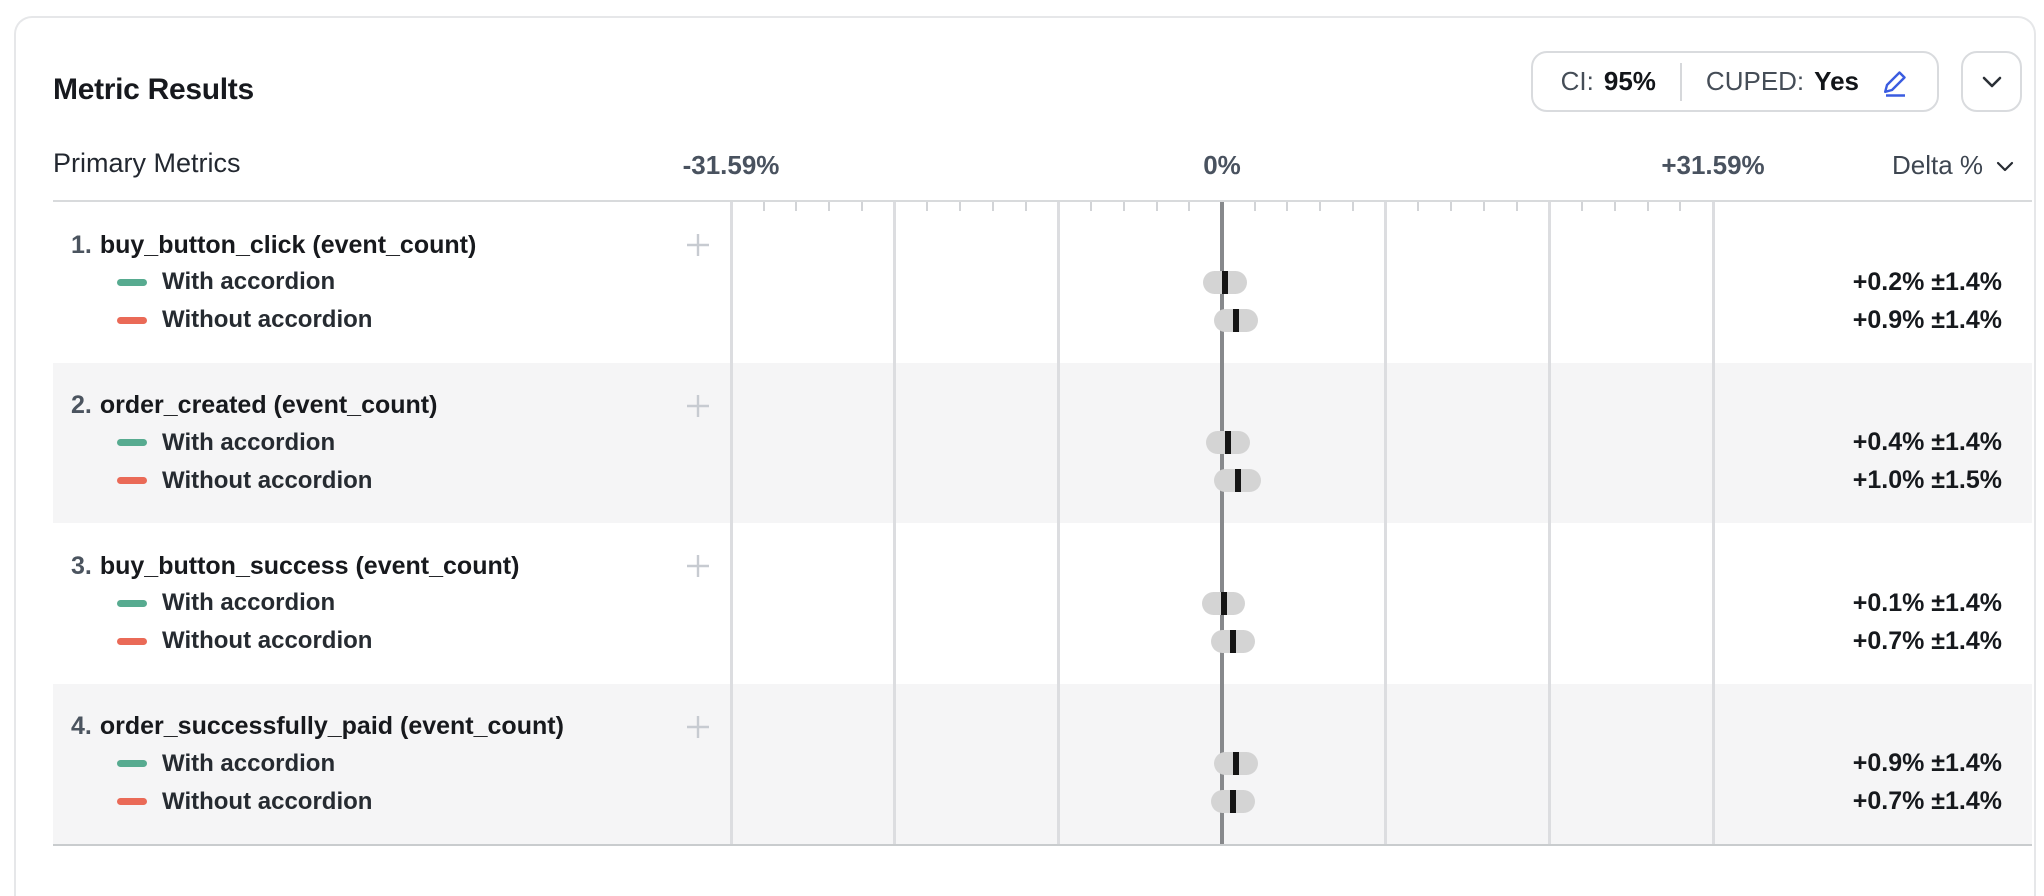 This screenshot has width=2044, height=896. Describe the element at coordinates (147, 163) in the screenshot. I see `section-label: Primary Metrics` at that location.